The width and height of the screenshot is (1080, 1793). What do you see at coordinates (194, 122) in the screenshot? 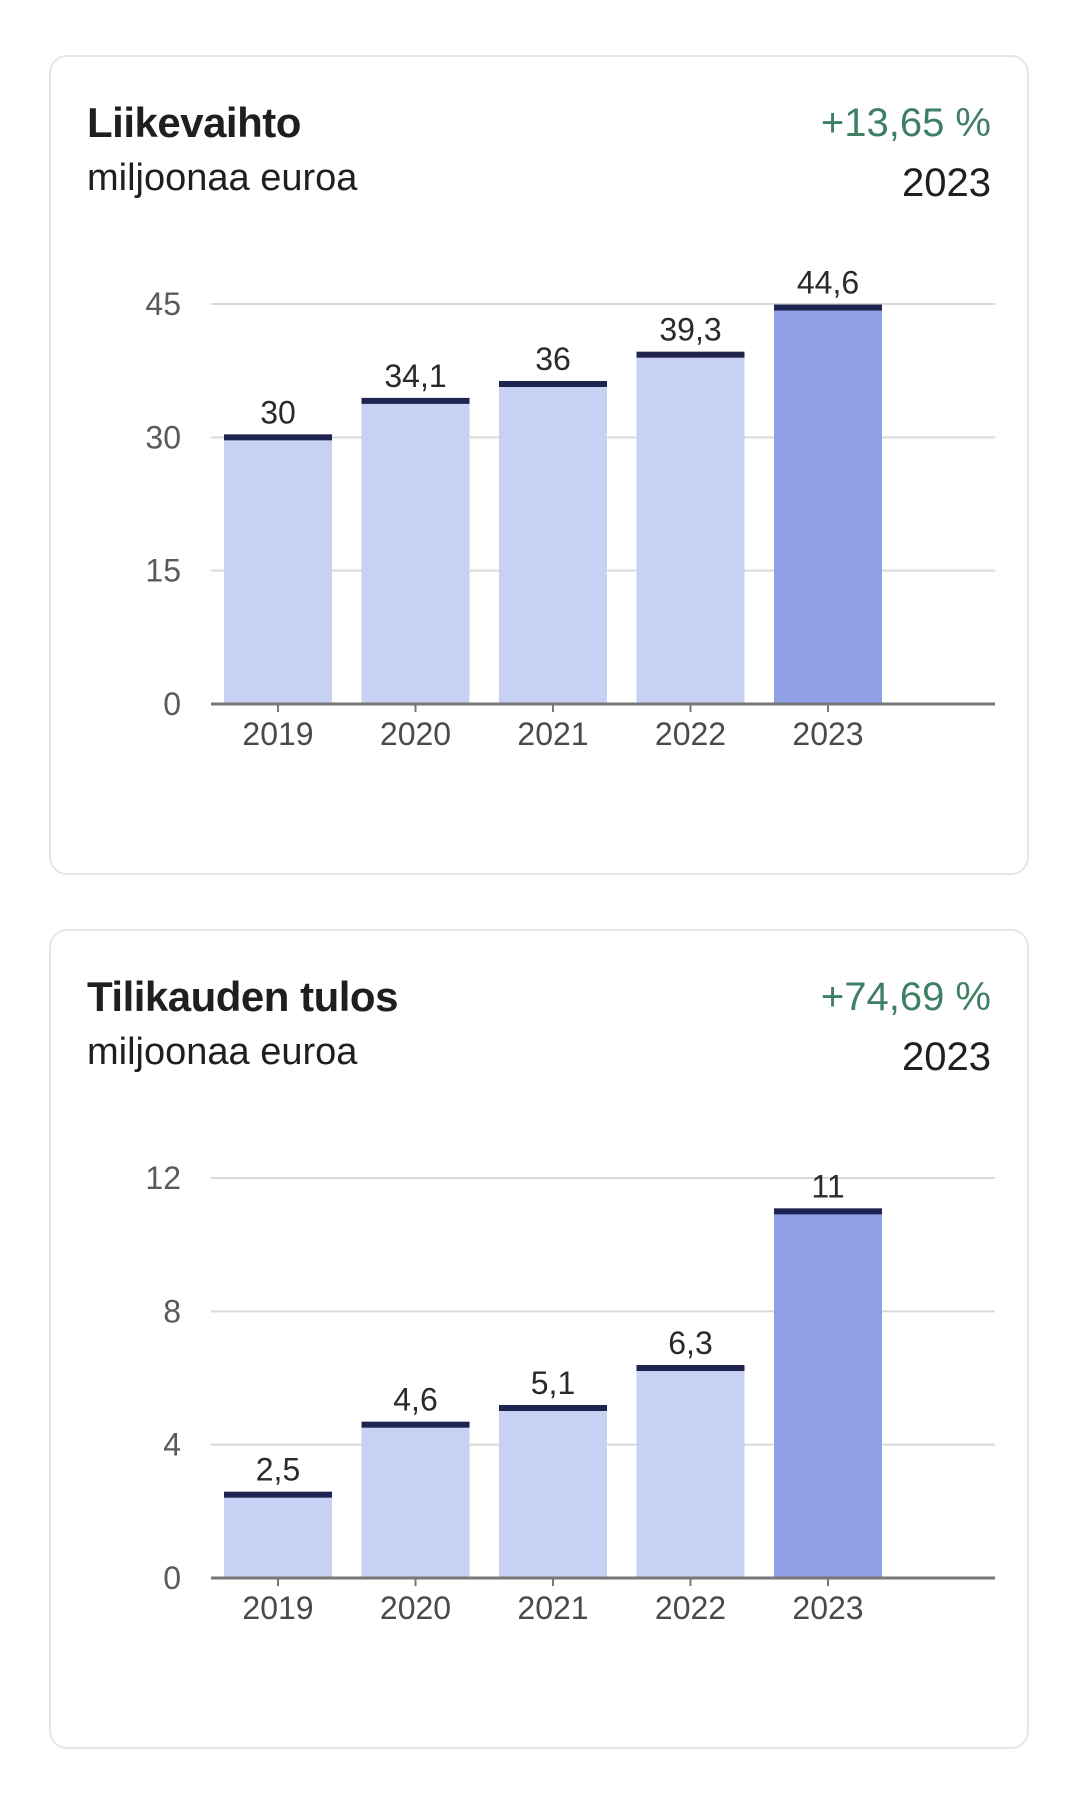
I see `chart-title: Liikevaihto` at bounding box center [194, 122].